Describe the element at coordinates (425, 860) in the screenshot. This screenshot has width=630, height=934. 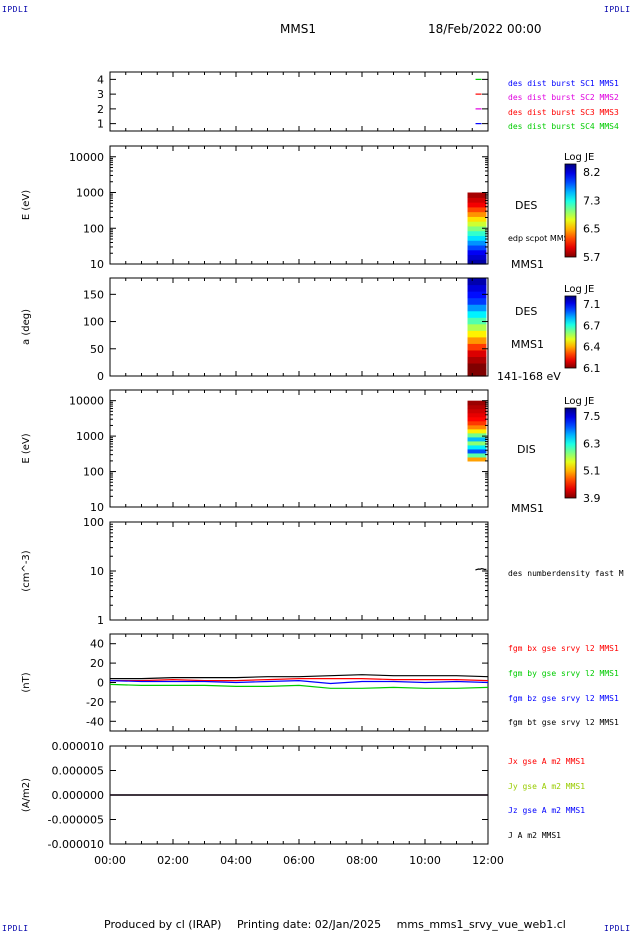
I see `x-tick-label: 10:00` at that location.